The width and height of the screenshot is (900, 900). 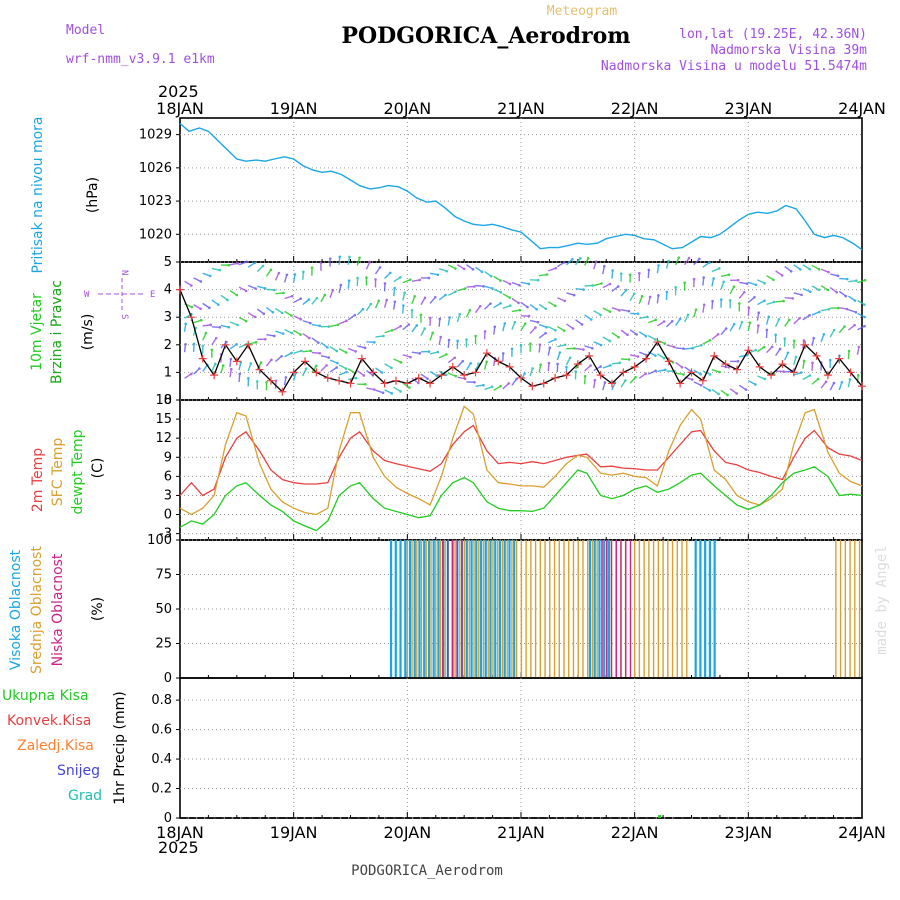 What do you see at coordinates (163, 438) in the screenshot?
I see `y-tick-label: 12` at bounding box center [163, 438].